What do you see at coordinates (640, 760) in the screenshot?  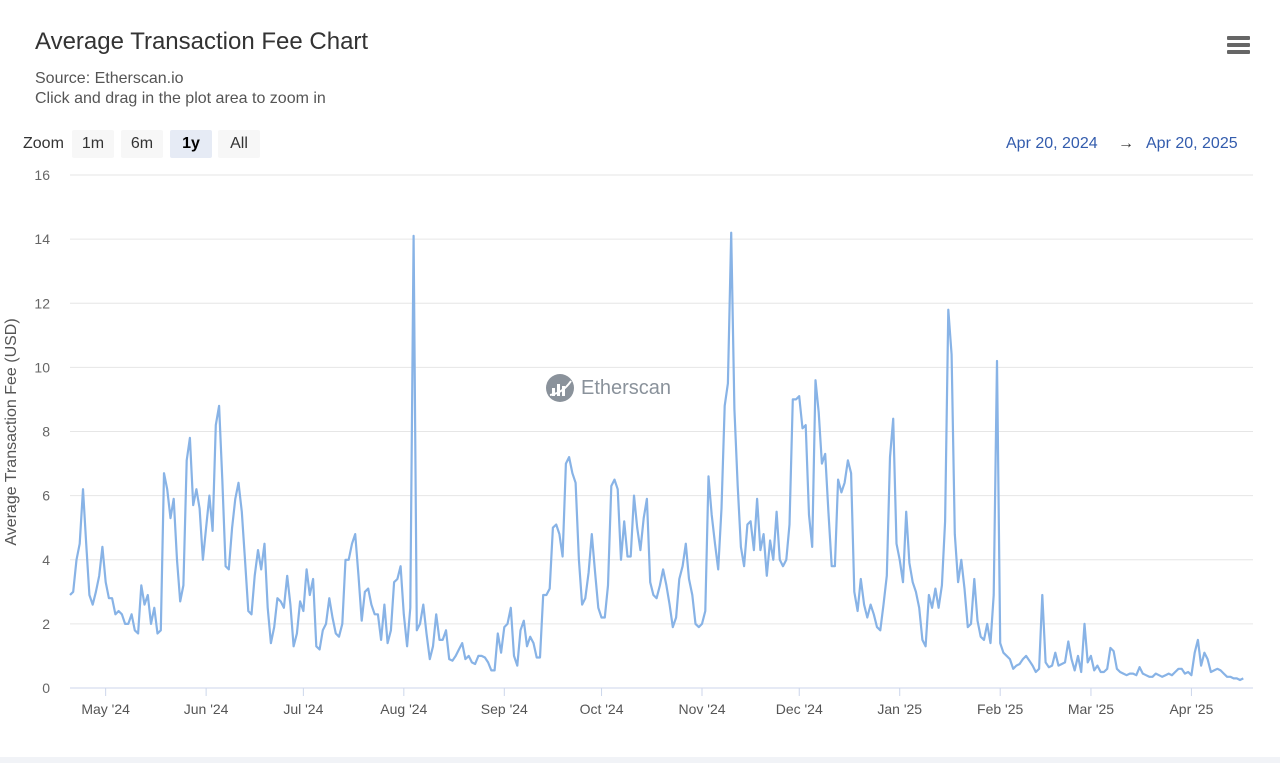 I see `page-bottom-bar` at bounding box center [640, 760].